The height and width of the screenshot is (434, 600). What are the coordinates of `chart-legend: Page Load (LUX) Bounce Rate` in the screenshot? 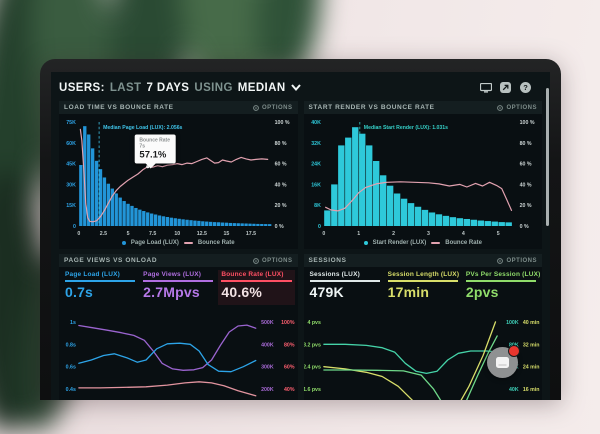 It's located at (178, 242).